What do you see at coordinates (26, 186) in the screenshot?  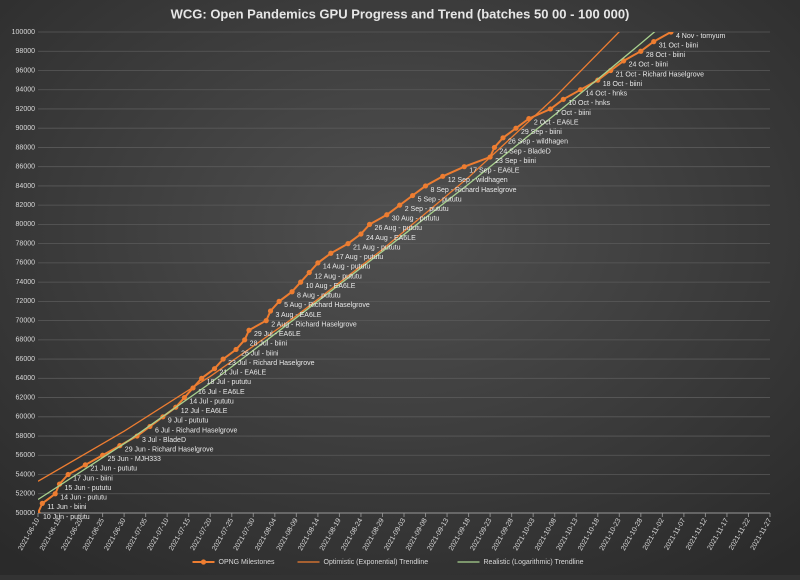 I see `y-tick-label: 84000` at bounding box center [26, 186].